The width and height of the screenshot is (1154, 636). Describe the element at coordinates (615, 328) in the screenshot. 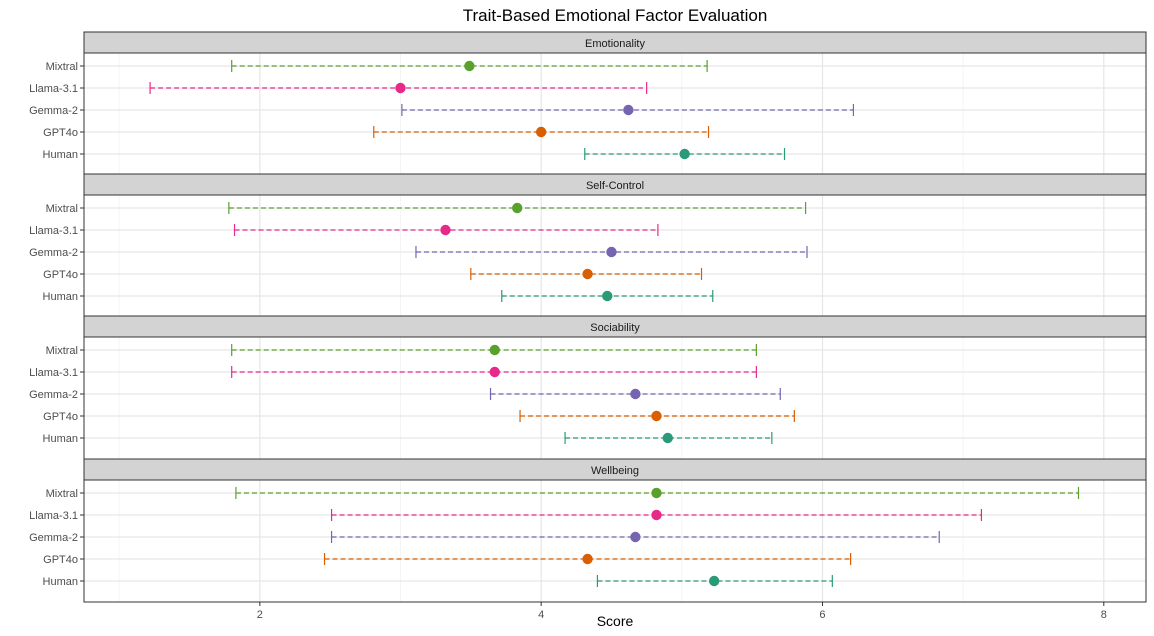

I see `facet-strip-label: Sociability` at that location.